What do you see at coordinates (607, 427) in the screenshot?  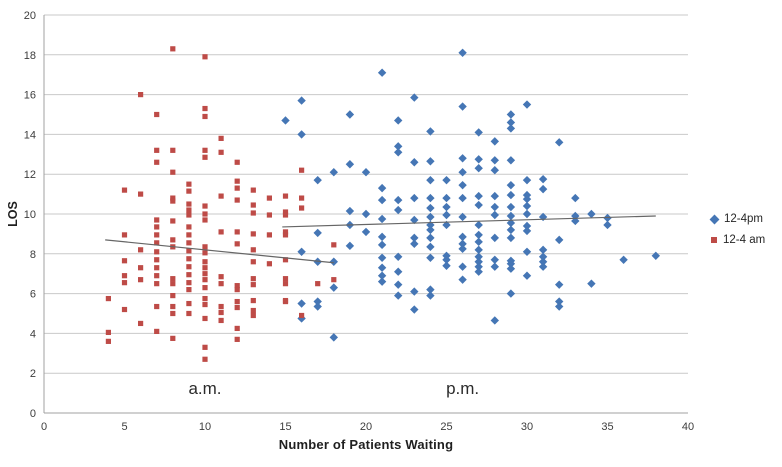 I see `x-tick-label: 35` at bounding box center [607, 427].